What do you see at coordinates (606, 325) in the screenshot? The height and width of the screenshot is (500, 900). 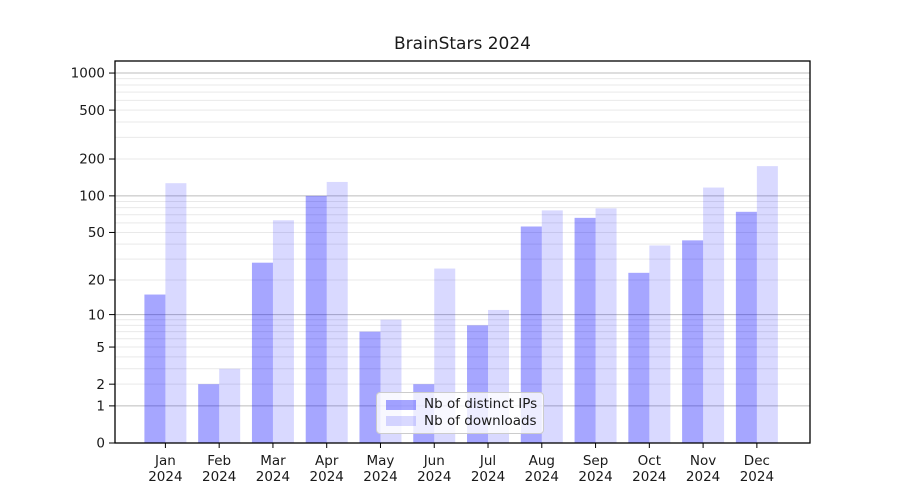 I see `bar-downloads-sep` at bounding box center [606, 325].